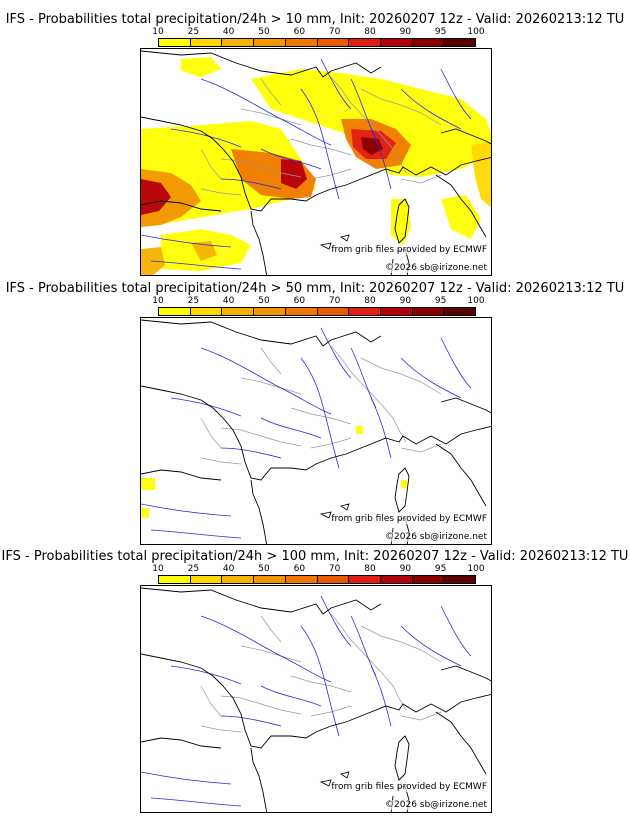 Image resolution: width=630 pixels, height=828 pixels. What do you see at coordinates (409, 250) in the screenshot?
I see `data-source-credit: from grib files provided by ECMWF` at bounding box center [409, 250].